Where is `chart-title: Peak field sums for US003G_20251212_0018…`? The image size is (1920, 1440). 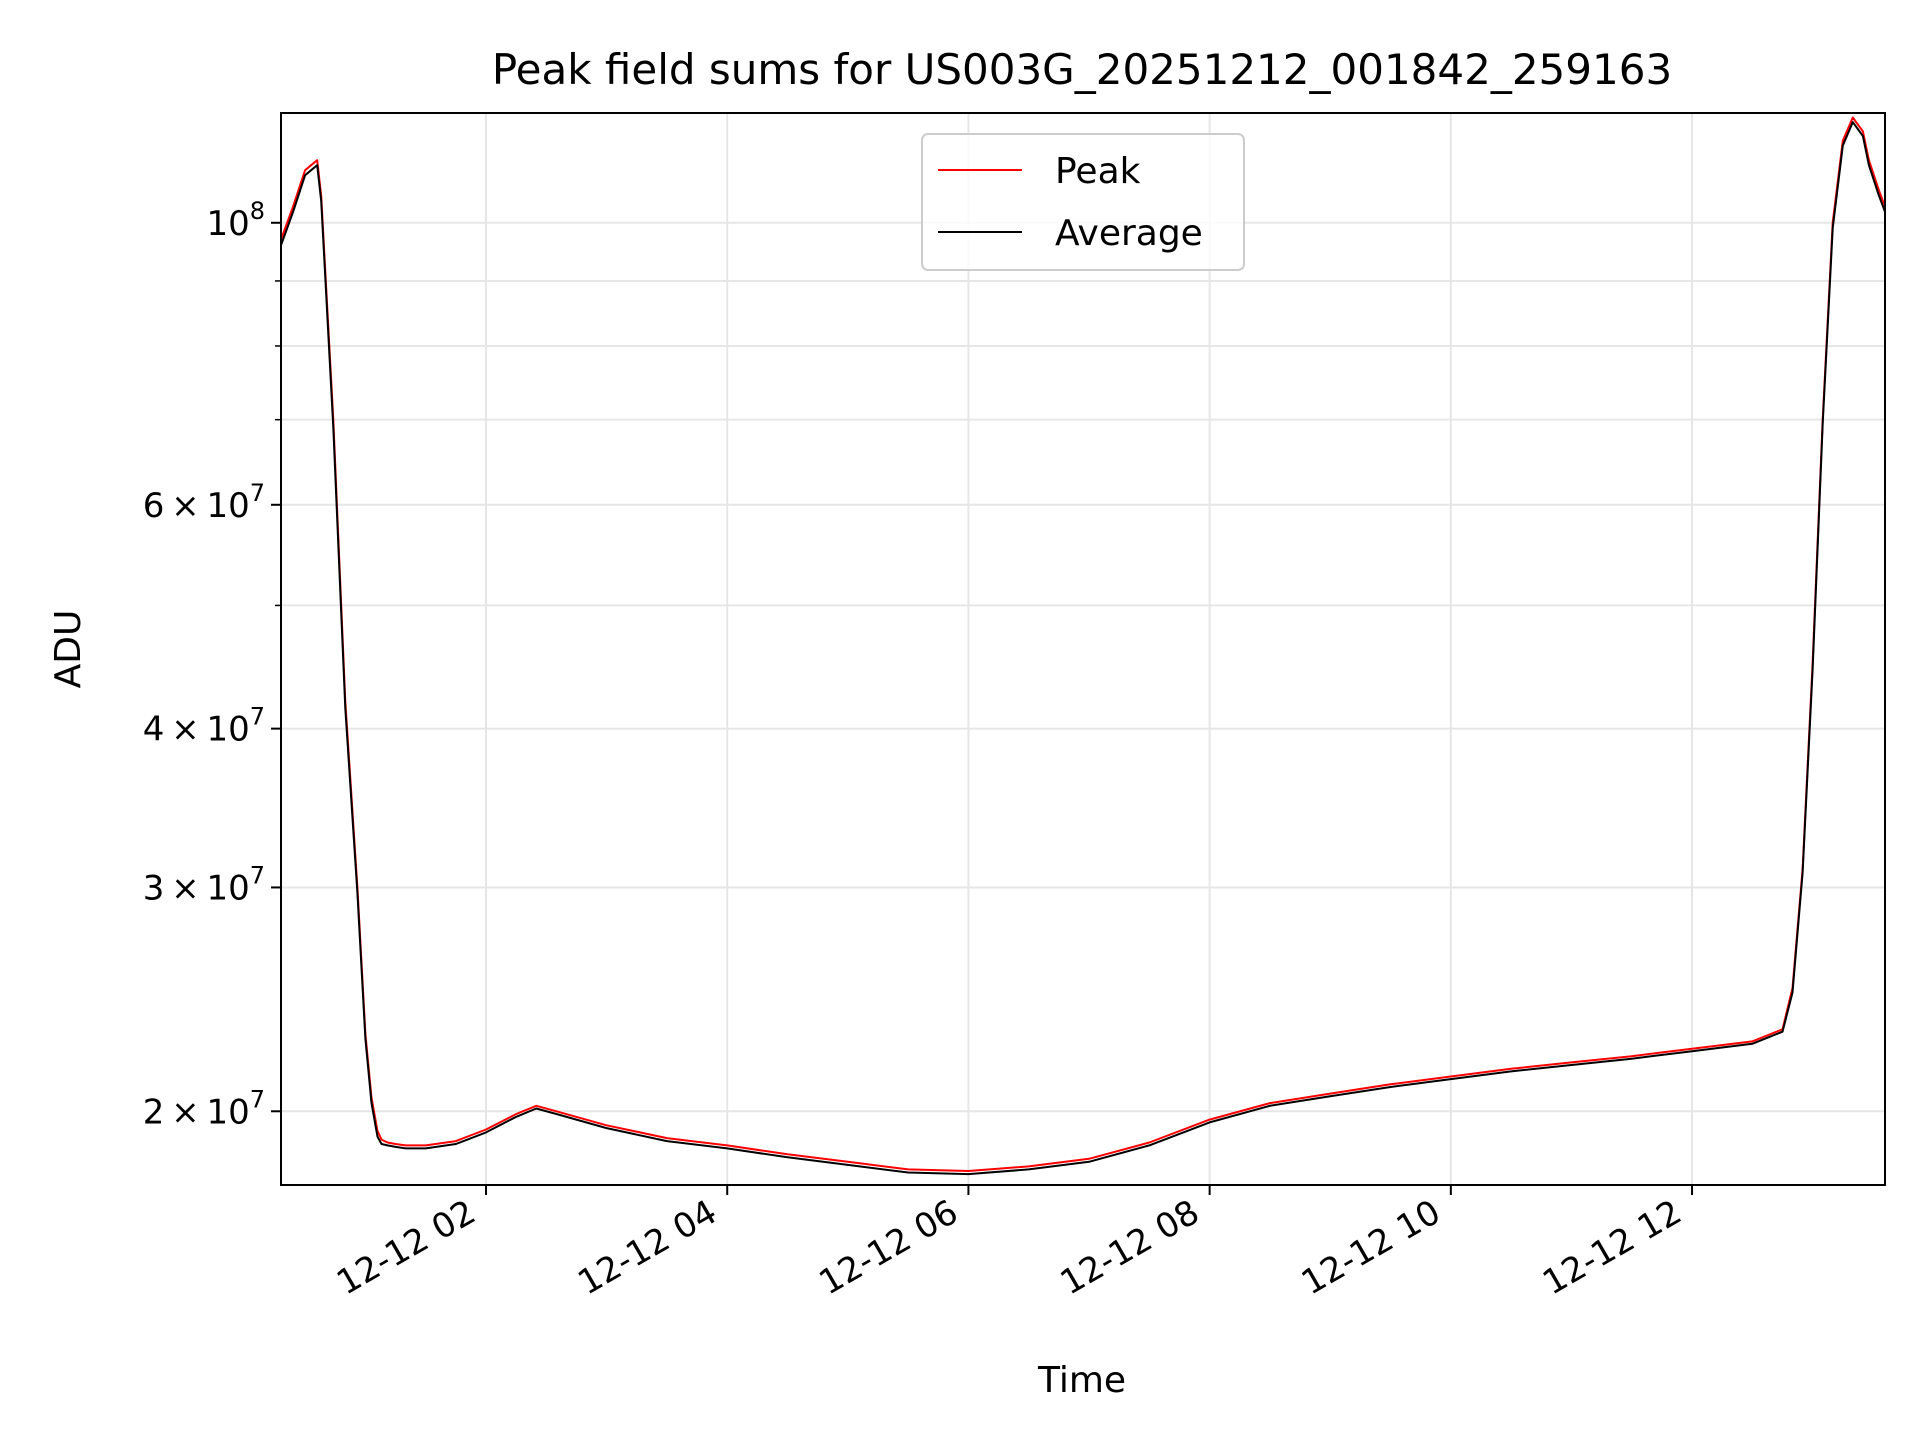 chart-title: Peak field sums for US003G_20251212_0018… is located at coordinates (1082, 69).